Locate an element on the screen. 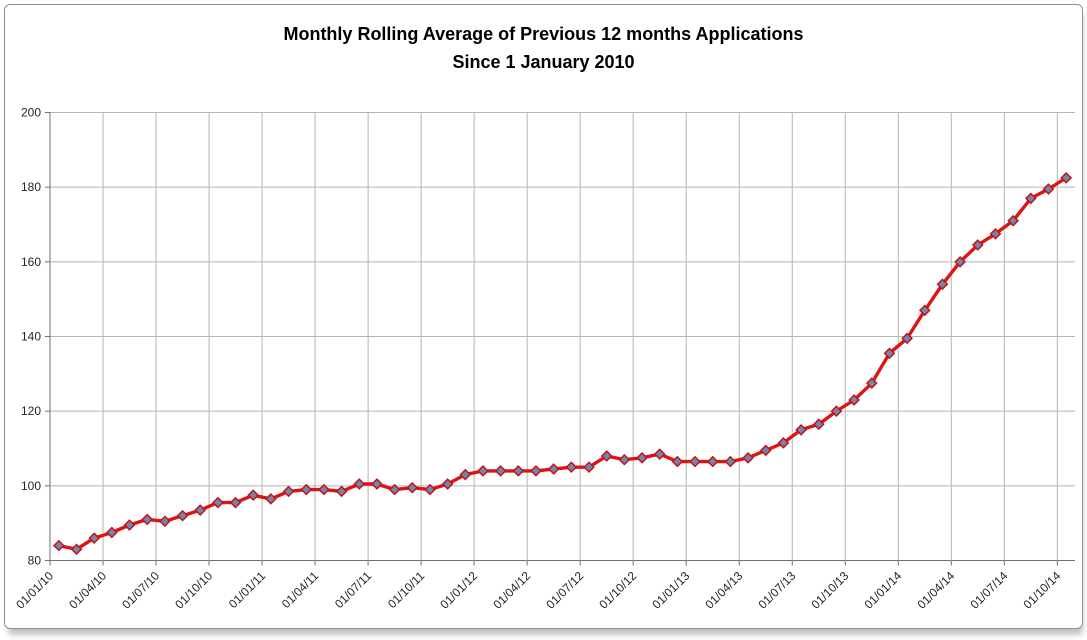  x-tick-label: 01/10/12 is located at coordinates (617, 589).